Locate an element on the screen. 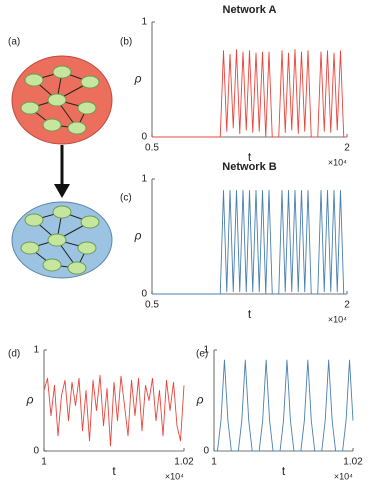  chart-title: Network A is located at coordinates (250, 10).